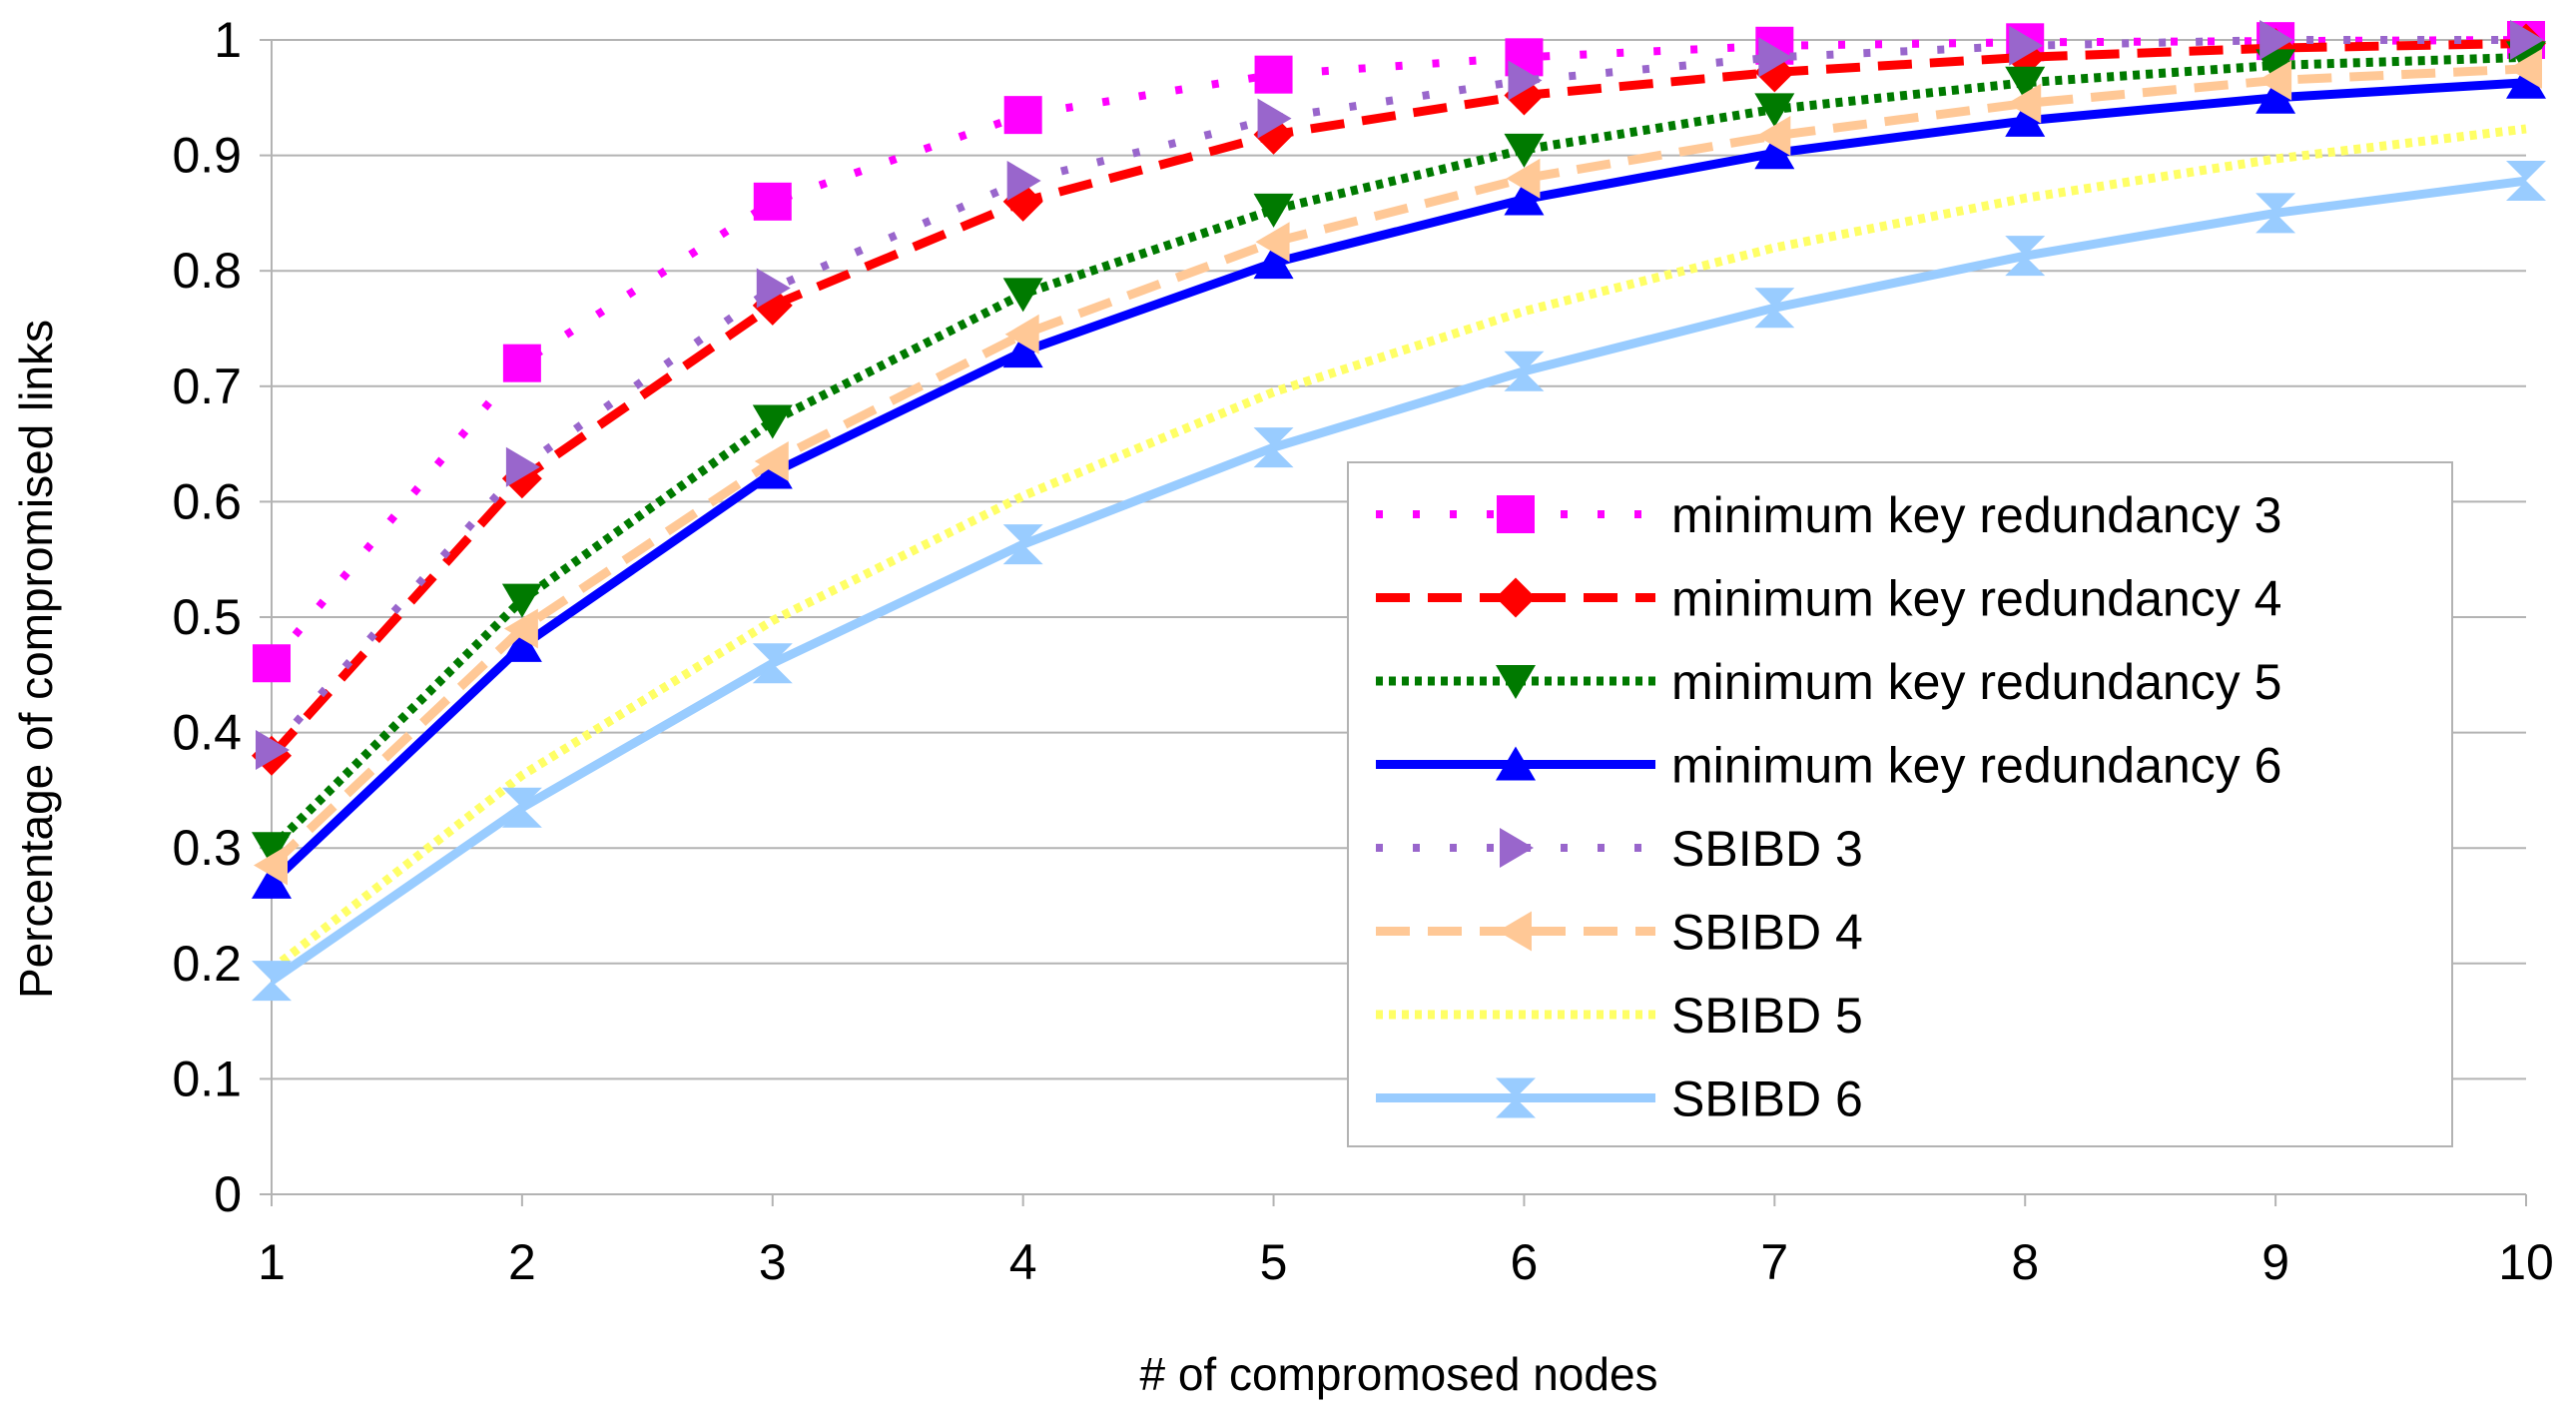 The height and width of the screenshot is (1418, 2576). What do you see at coordinates (1976, 599) in the screenshot?
I see `legend-label: minimum key redundancy 4` at bounding box center [1976, 599].